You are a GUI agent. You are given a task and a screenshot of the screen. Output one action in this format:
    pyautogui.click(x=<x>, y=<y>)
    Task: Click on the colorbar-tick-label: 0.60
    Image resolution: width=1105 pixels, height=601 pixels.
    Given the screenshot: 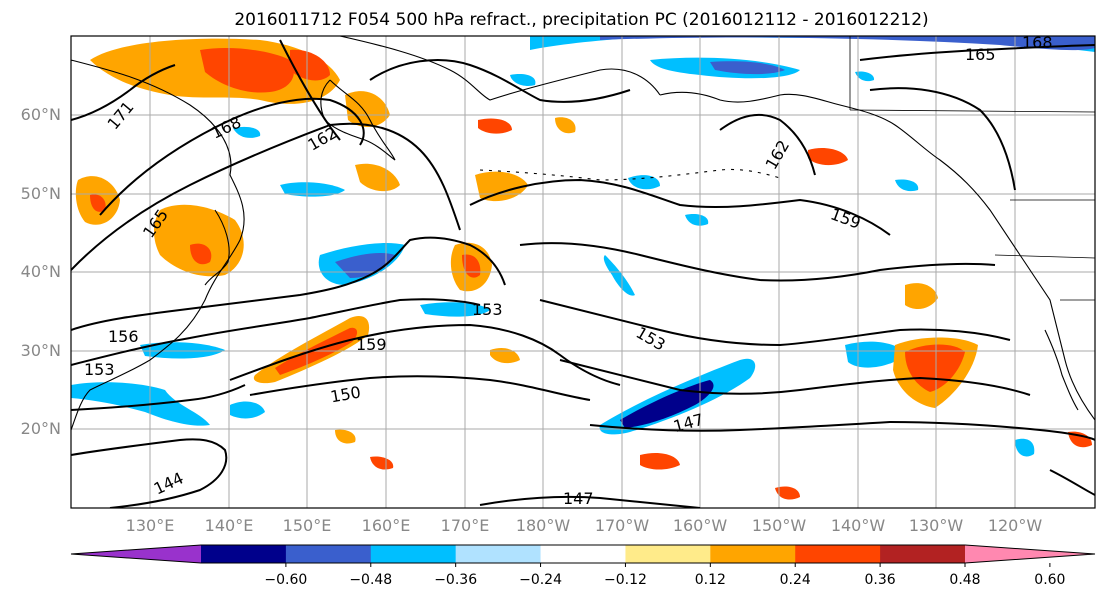 What is the action you would take?
    pyautogui.click(x=1049, y=580)
    